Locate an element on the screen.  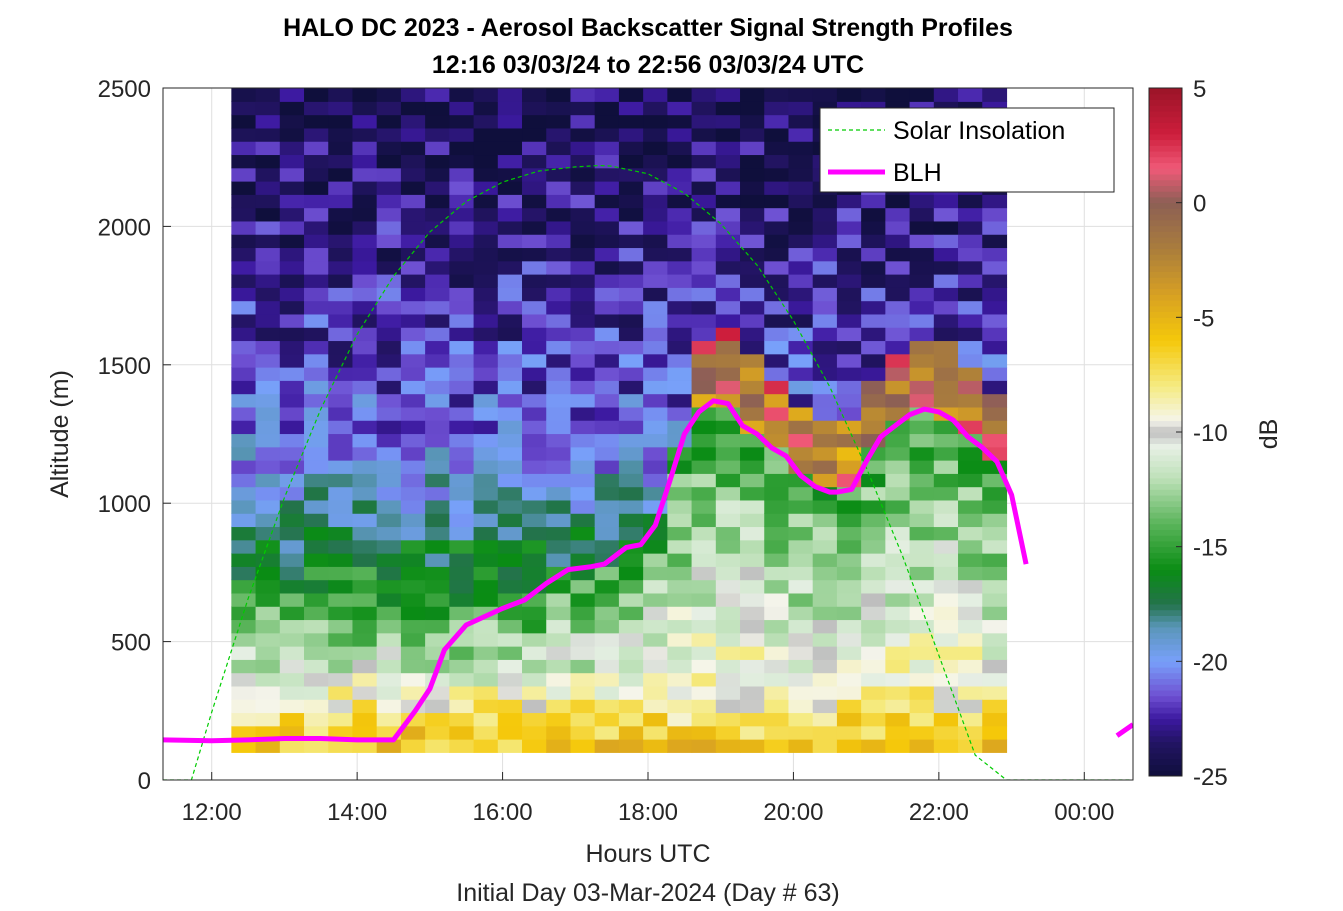
colorbar-tick-label: -20 is located at coordinates (1210, 662).